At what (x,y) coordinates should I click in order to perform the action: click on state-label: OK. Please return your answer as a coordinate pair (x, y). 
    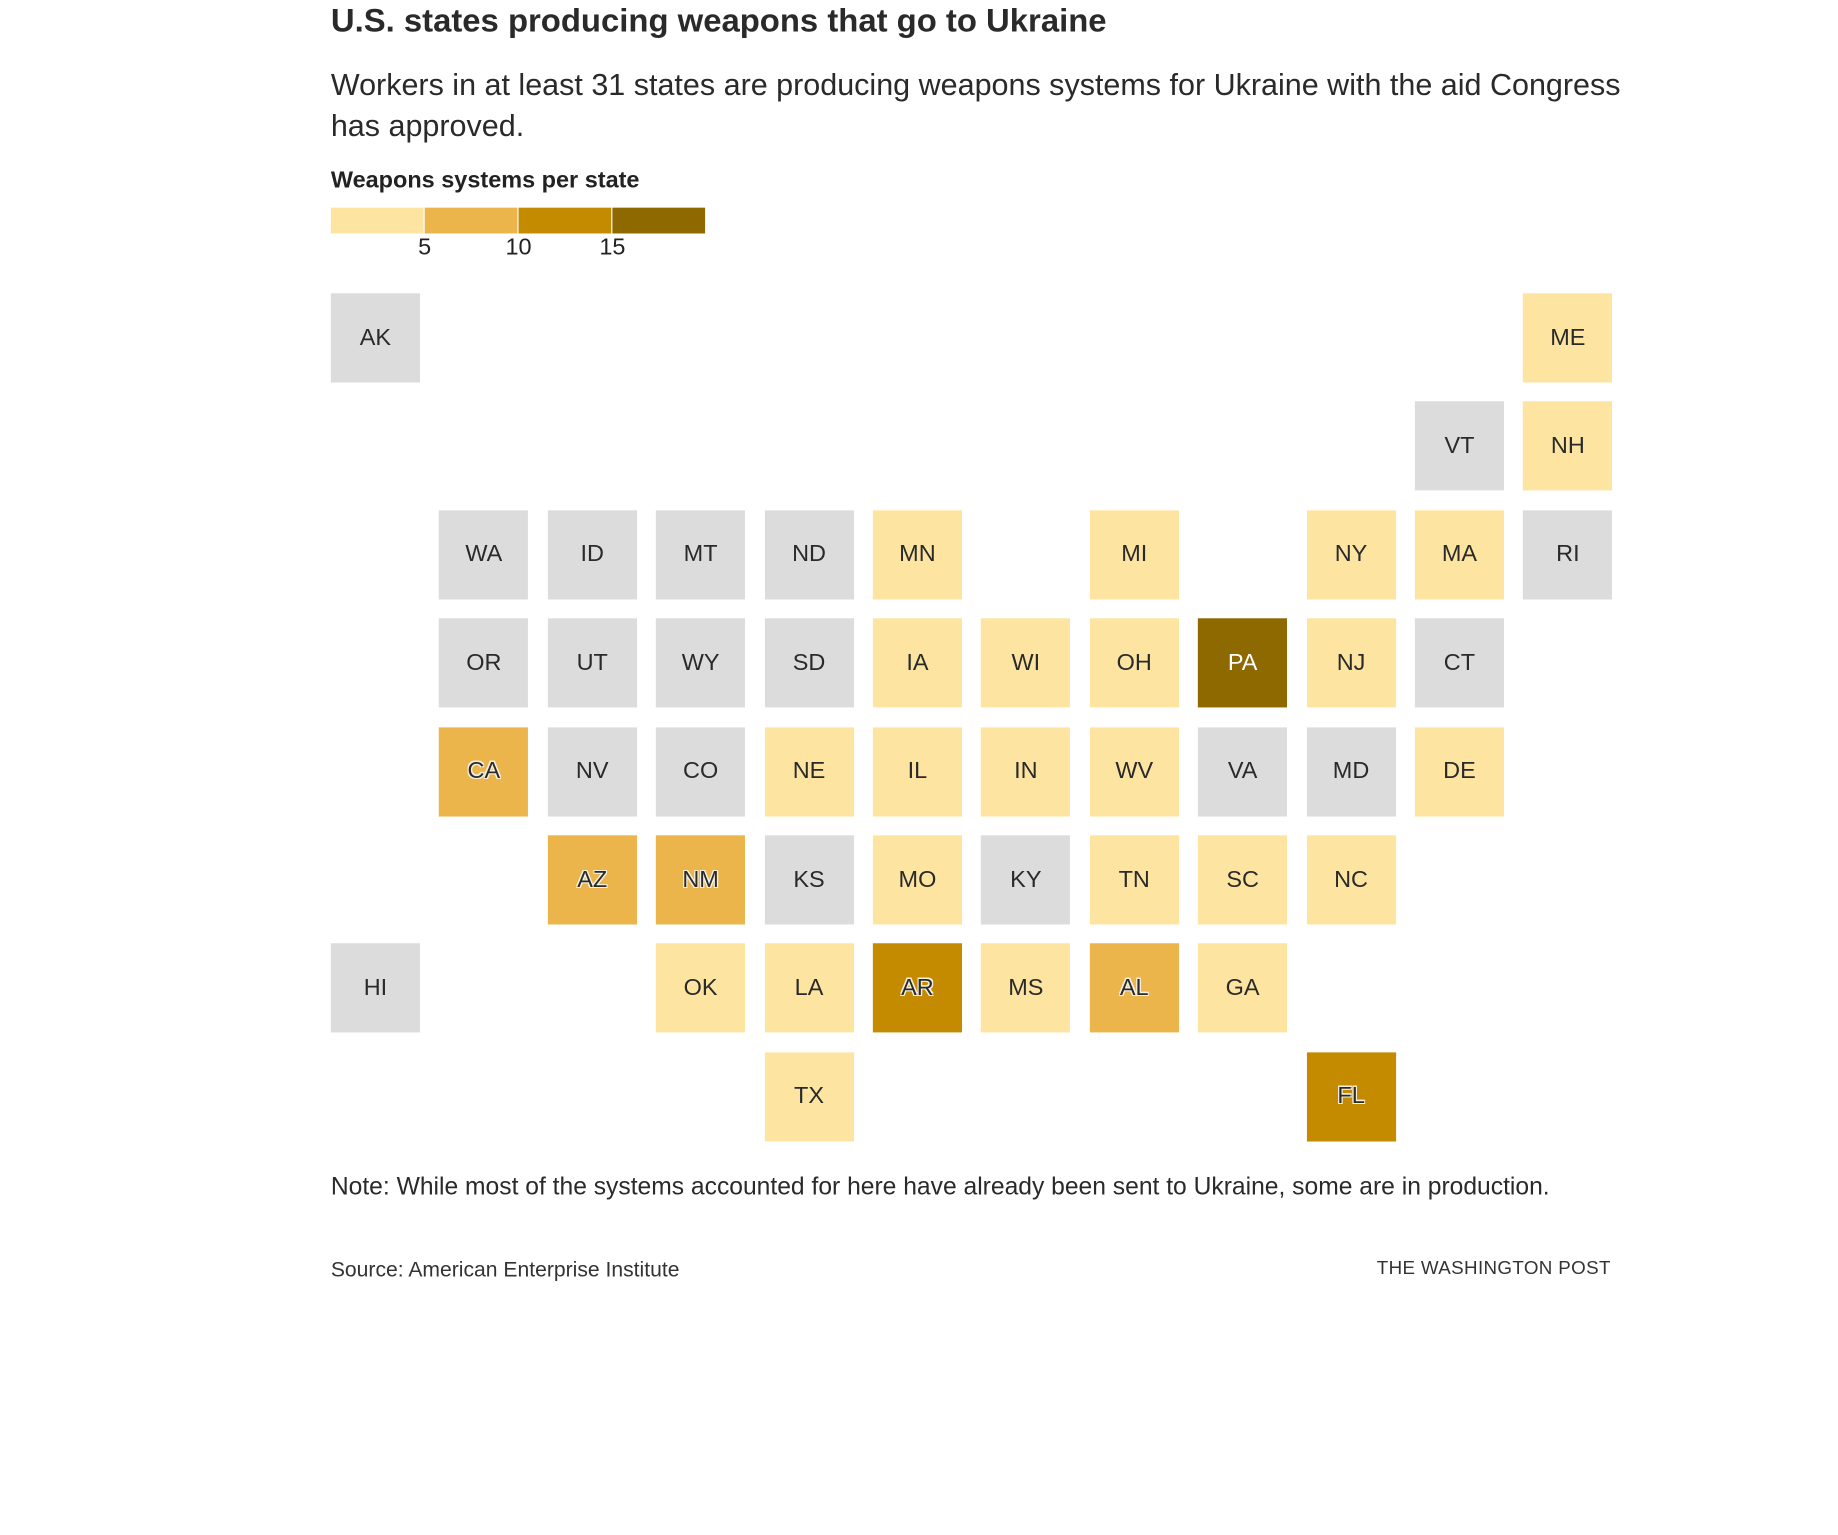
    Looking at the image, I should click on (700, 987).